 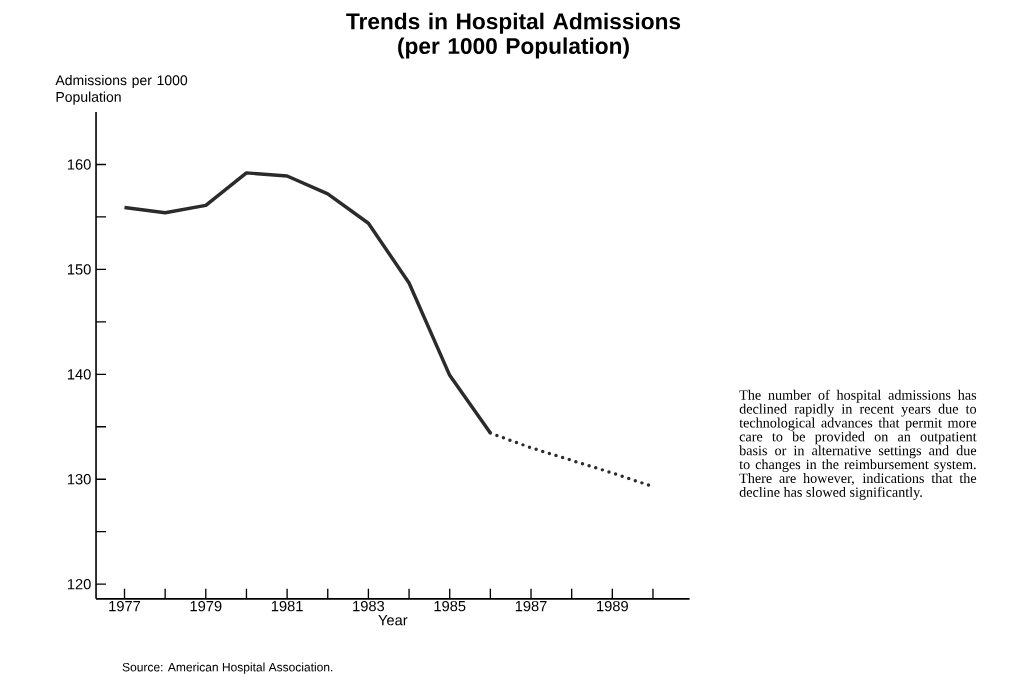 I want to click on x-tick-label: 1985, so click(x=450, y=606).